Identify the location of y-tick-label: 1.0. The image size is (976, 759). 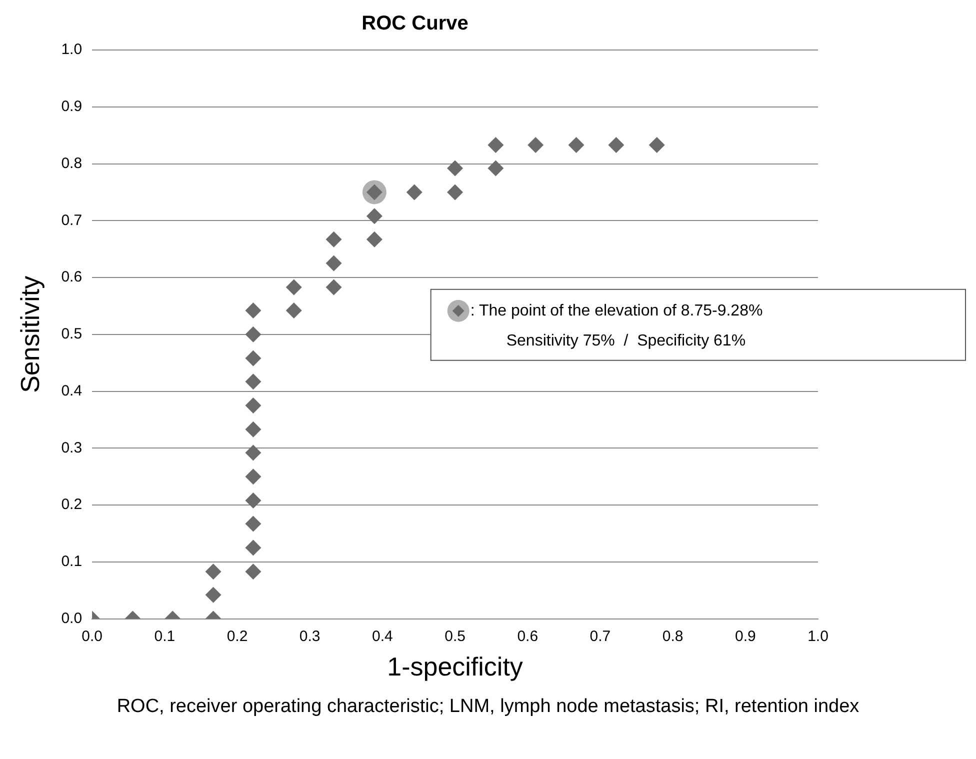
(71, 49).